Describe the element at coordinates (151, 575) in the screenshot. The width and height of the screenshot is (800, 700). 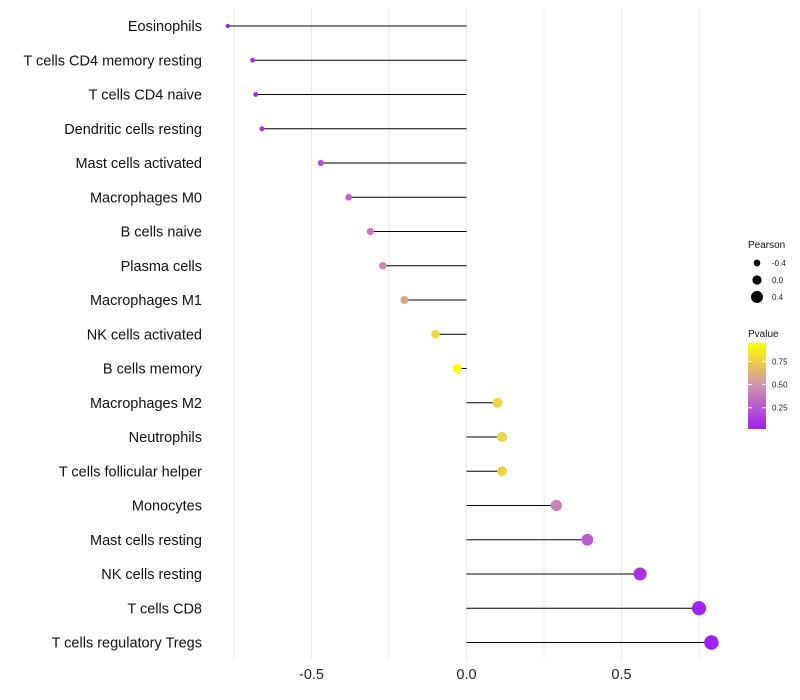
I see `category-label: NK cells resting` at that location.